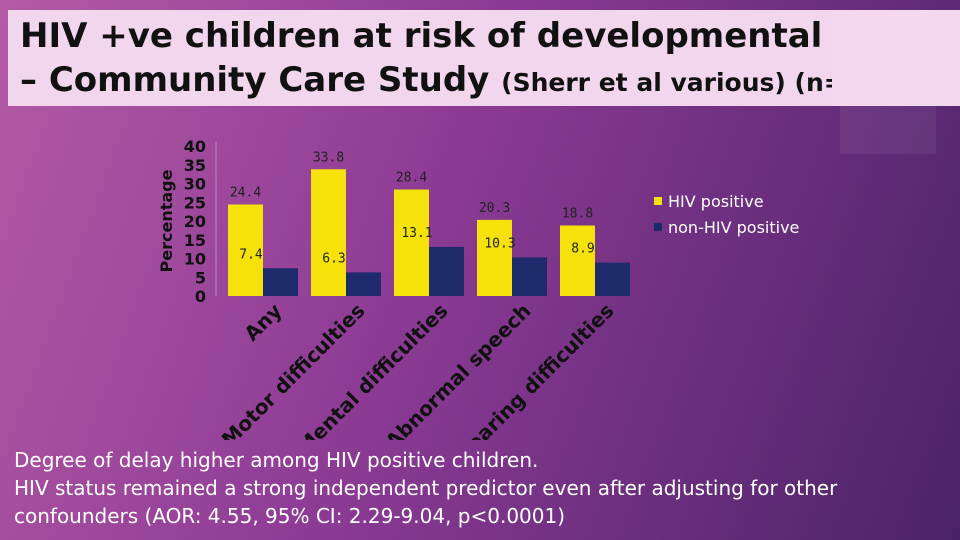 The width and height of the screenshot is (960, 540). What do you see at coordinates (494, 208) in the screenshot?
I see `data-label: 20.3` at bounding box center [494, 208].